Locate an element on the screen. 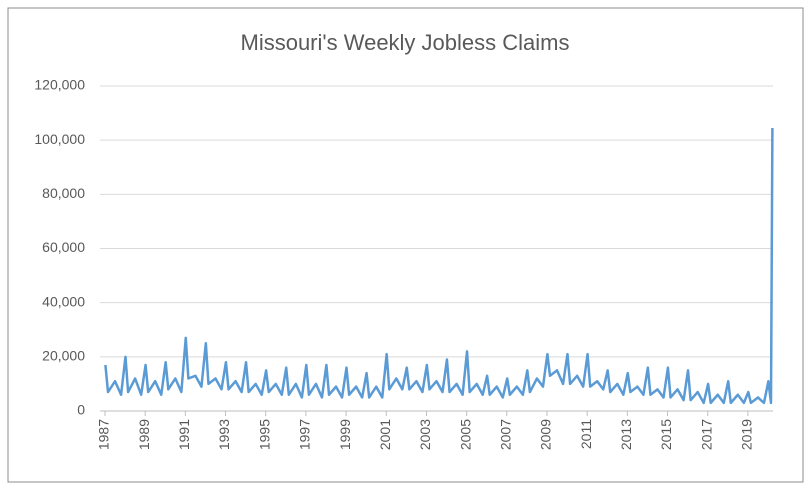 This screenshot has width=812, height=491. y-tick-label: 20,000 is located at coordinates (63, 356).